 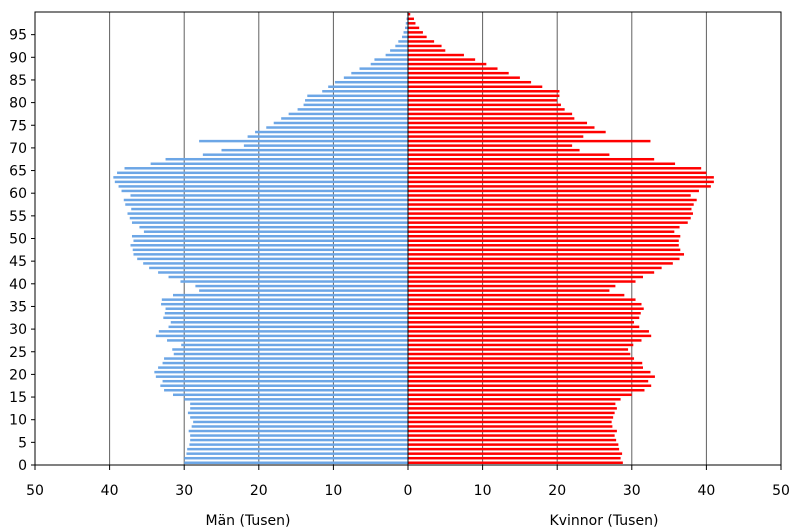 What do you see at coordinates (18, 375) in the screenshot?
I see `y-tick-label: 20` at bounding box center [18, 375].